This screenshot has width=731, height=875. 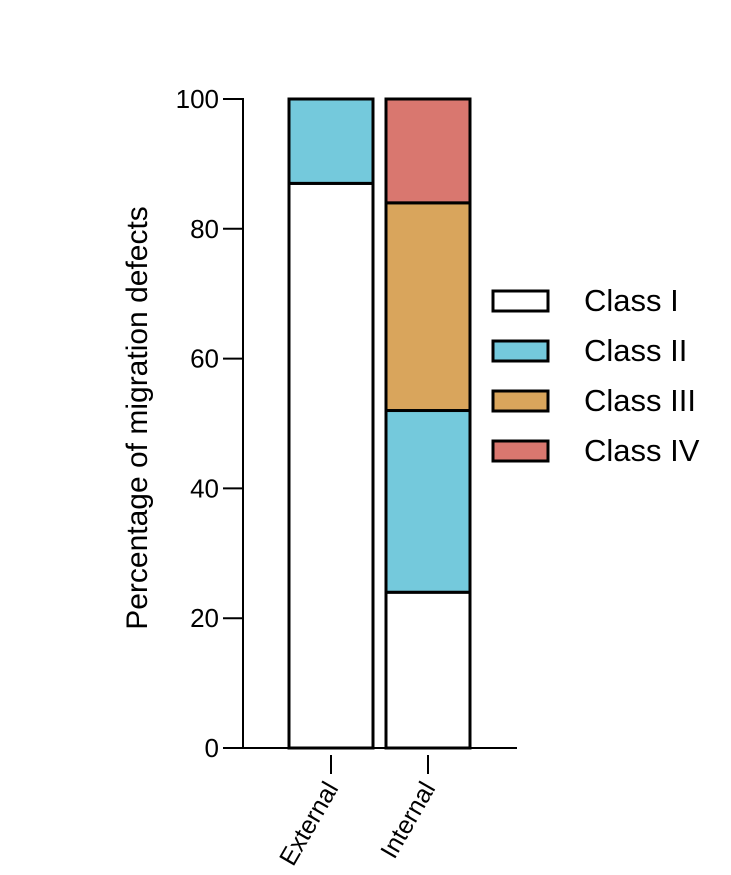 I want to click on legend-label-class-ii: Class II, so click(x=635, y=350).